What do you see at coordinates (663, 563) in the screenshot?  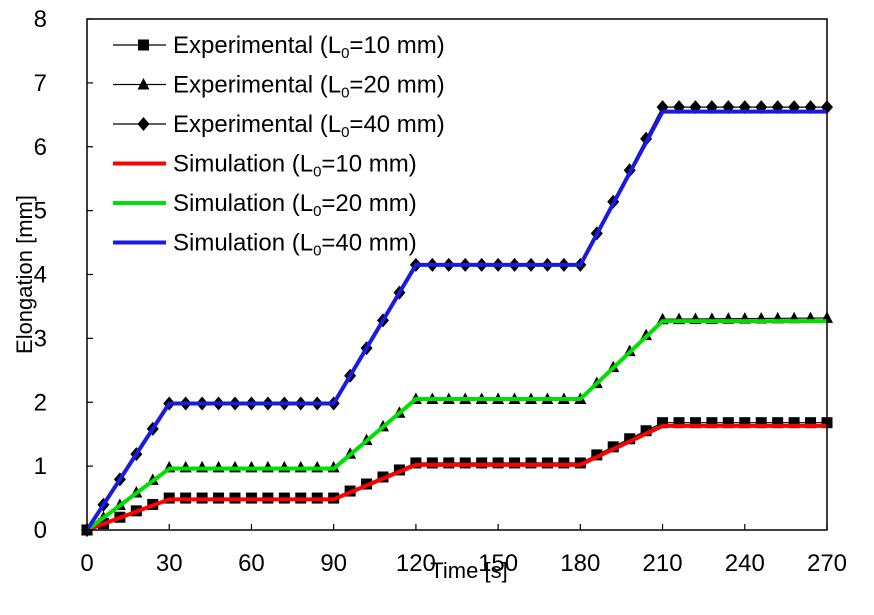 I see `x-tick-label: 210` at bounding box center [663, 563].